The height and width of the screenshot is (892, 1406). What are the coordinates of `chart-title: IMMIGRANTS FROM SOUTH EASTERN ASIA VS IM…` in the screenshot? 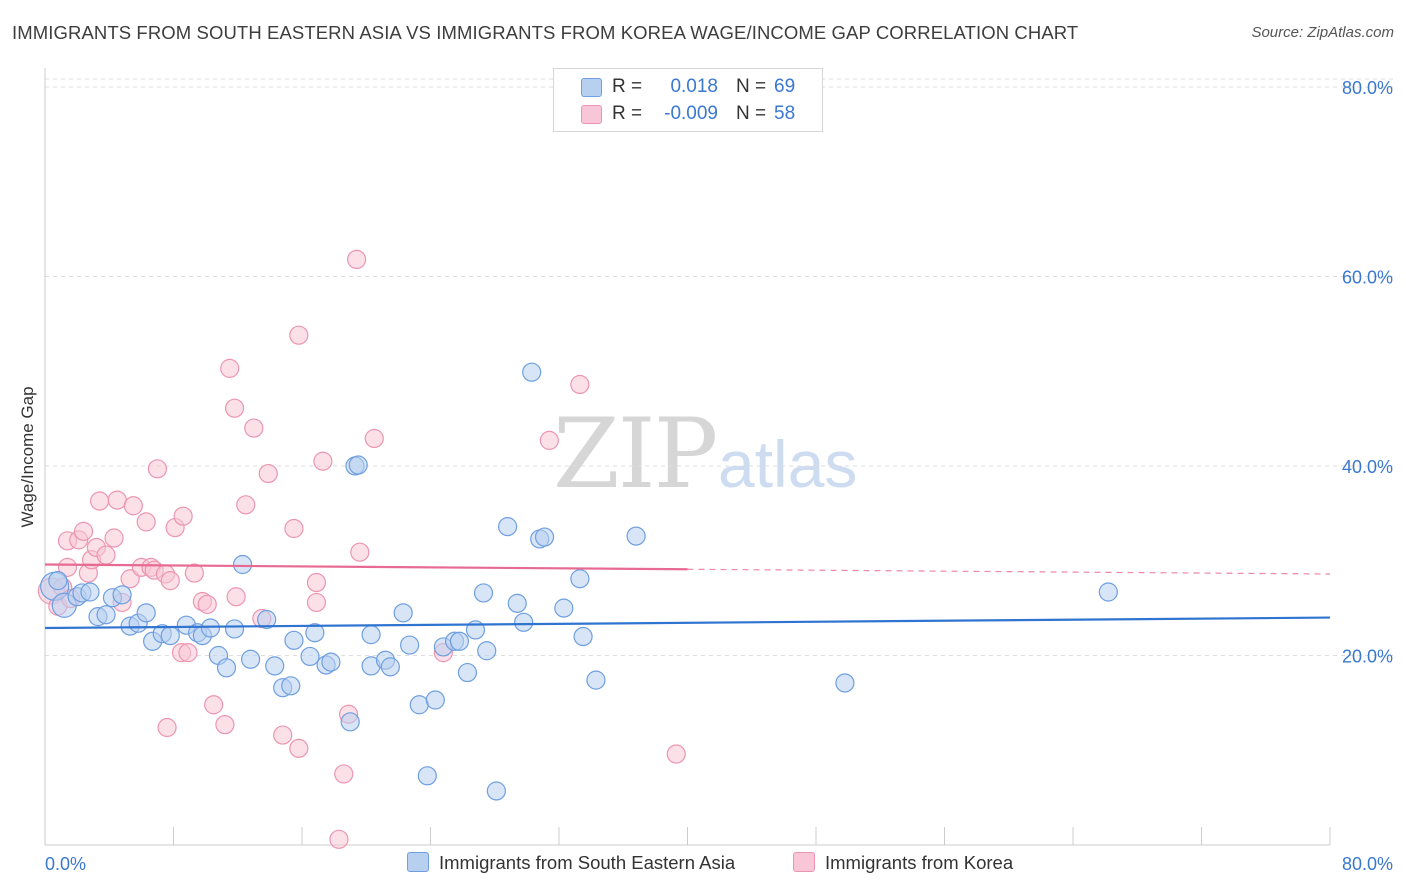 It's located at (545, 32).